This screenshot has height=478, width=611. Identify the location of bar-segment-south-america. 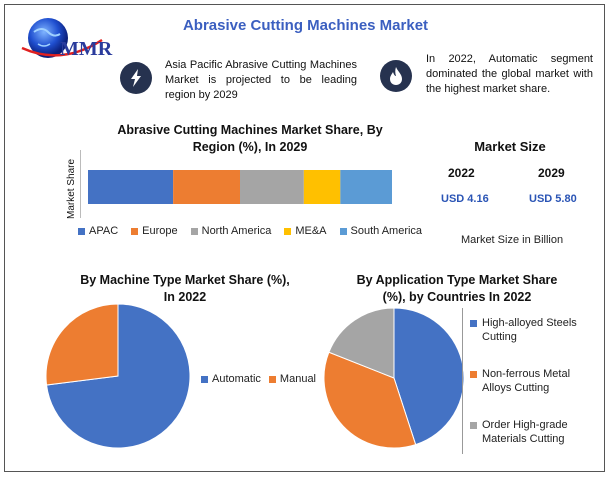
(366, 187).